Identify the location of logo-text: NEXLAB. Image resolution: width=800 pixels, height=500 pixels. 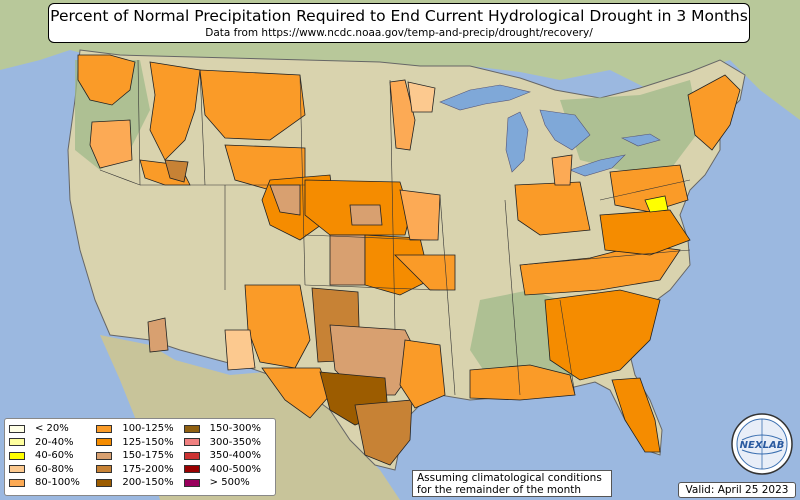
(762, 445).